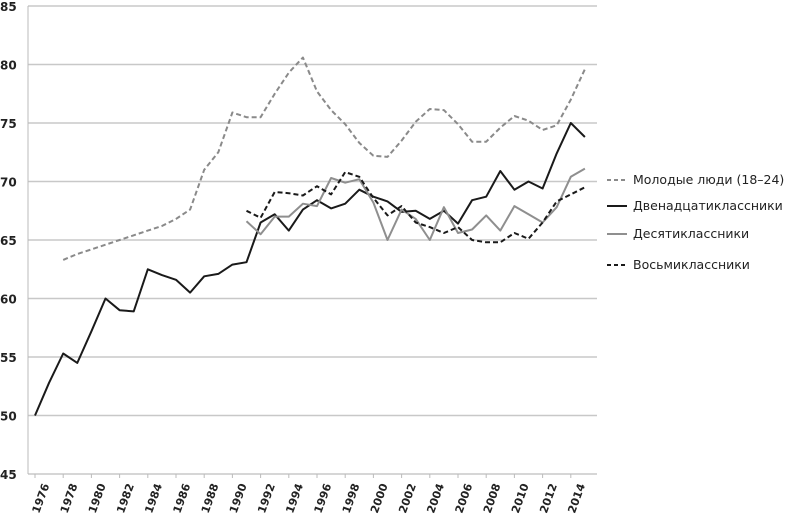 This screenshot has height=515, width=790. I want to click on x-tick-label: 1988, so click(210, 498).